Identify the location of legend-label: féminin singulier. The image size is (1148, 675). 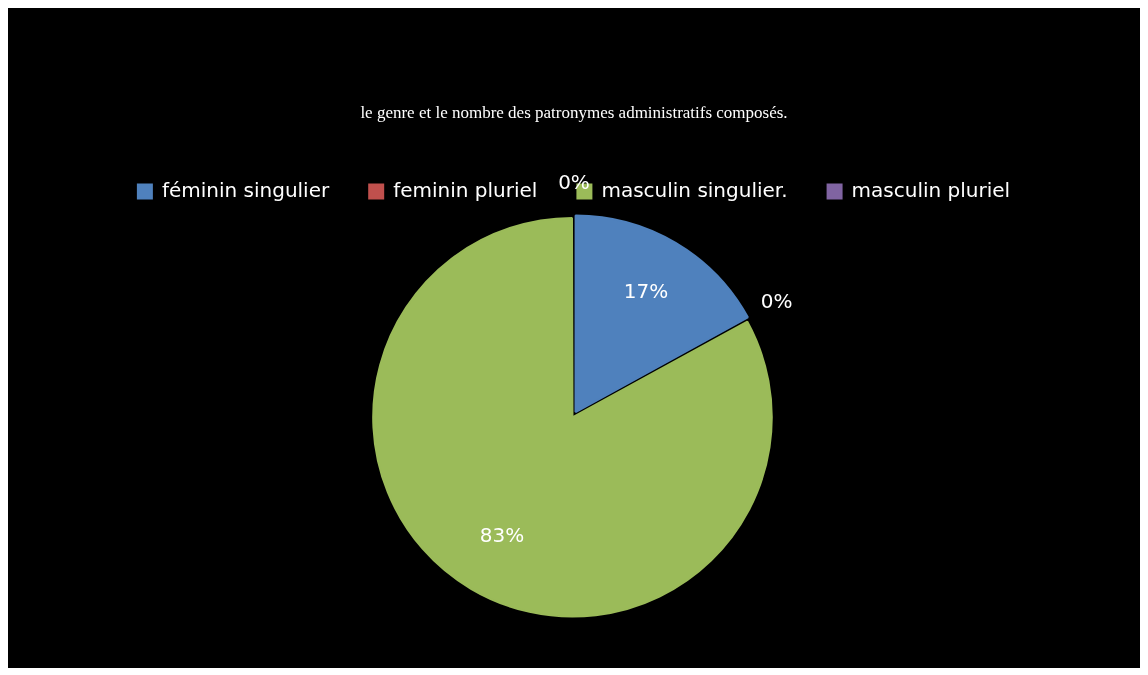
(245, 189).